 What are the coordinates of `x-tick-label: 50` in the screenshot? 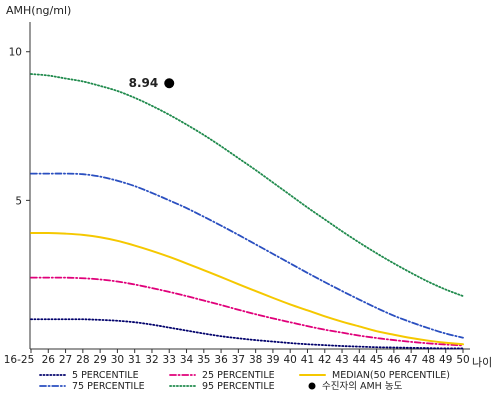 It's located at (462, 360).